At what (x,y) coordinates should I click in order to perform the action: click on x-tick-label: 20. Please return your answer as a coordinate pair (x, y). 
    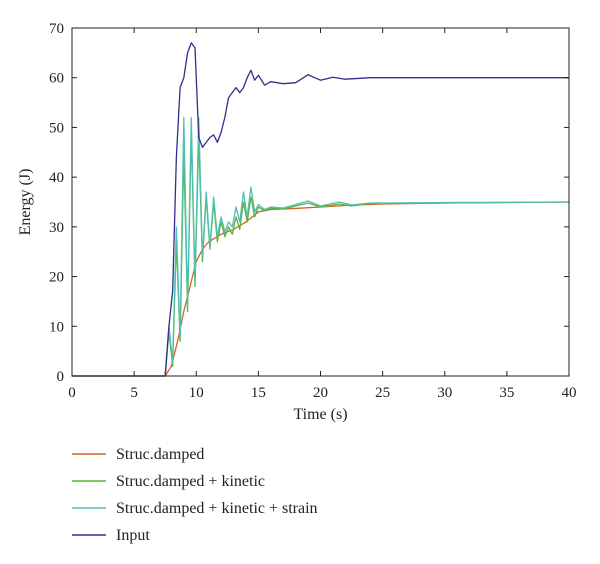
    Looking at the image, I should click on (320, 393).